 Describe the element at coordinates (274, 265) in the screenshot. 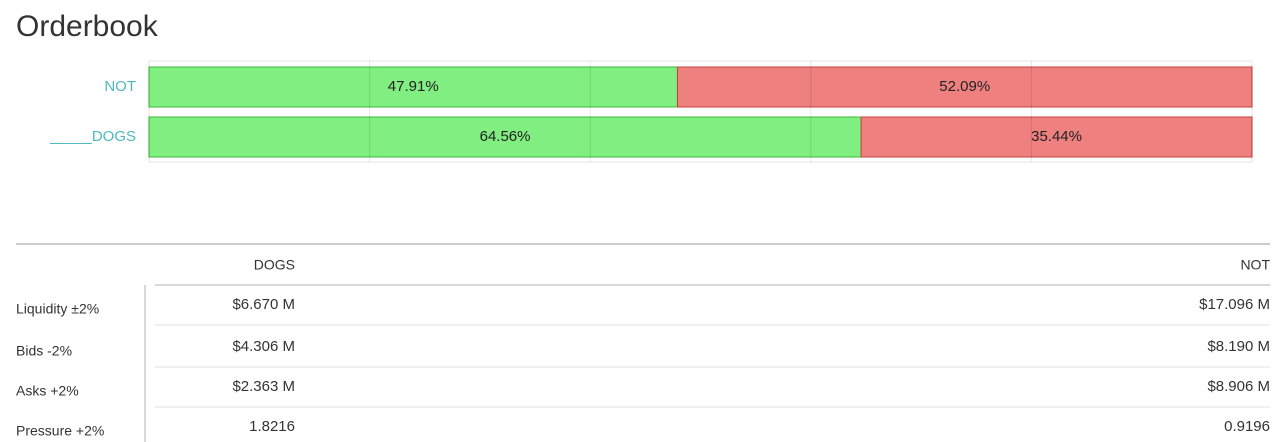

I see `column-header: DOGS` at that location.